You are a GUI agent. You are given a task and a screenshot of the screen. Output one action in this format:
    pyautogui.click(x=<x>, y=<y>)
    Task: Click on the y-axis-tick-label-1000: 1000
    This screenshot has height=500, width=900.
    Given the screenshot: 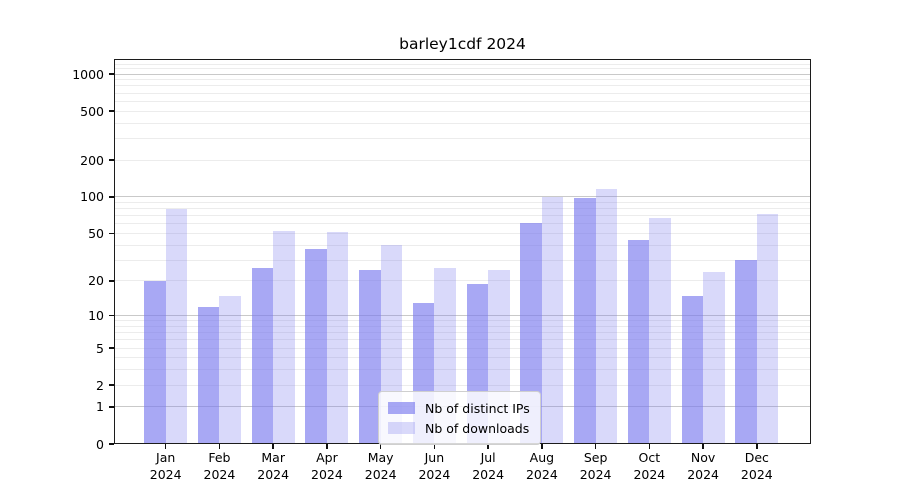 What is the action you would take?
    pyautogui.click(x=88, y=74)
    